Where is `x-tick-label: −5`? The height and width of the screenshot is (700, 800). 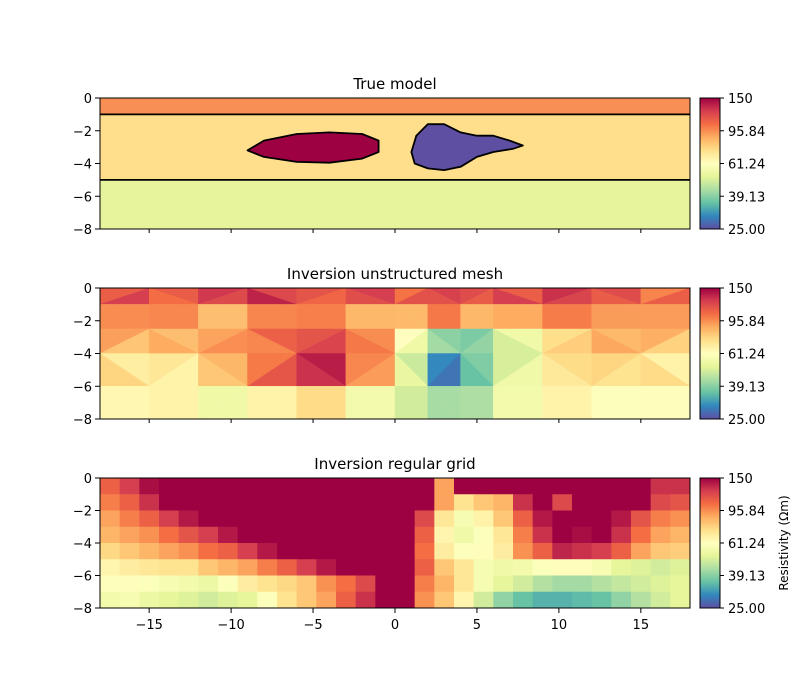
x-tick-label: −5 is located at coordinates (312, 625).